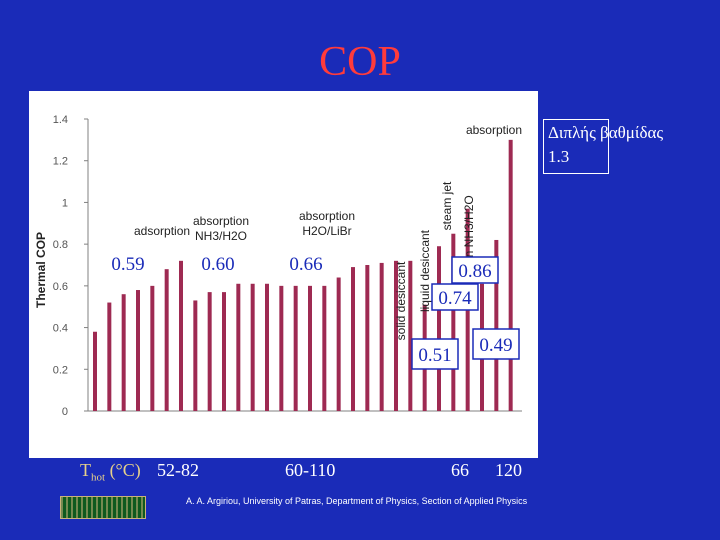 This screenshot has width=720, height=540. What do you see at coordinates (310, 470) in the screenshot?
I see `temp-range-2: 60-110` at bounding box center [310, 470].